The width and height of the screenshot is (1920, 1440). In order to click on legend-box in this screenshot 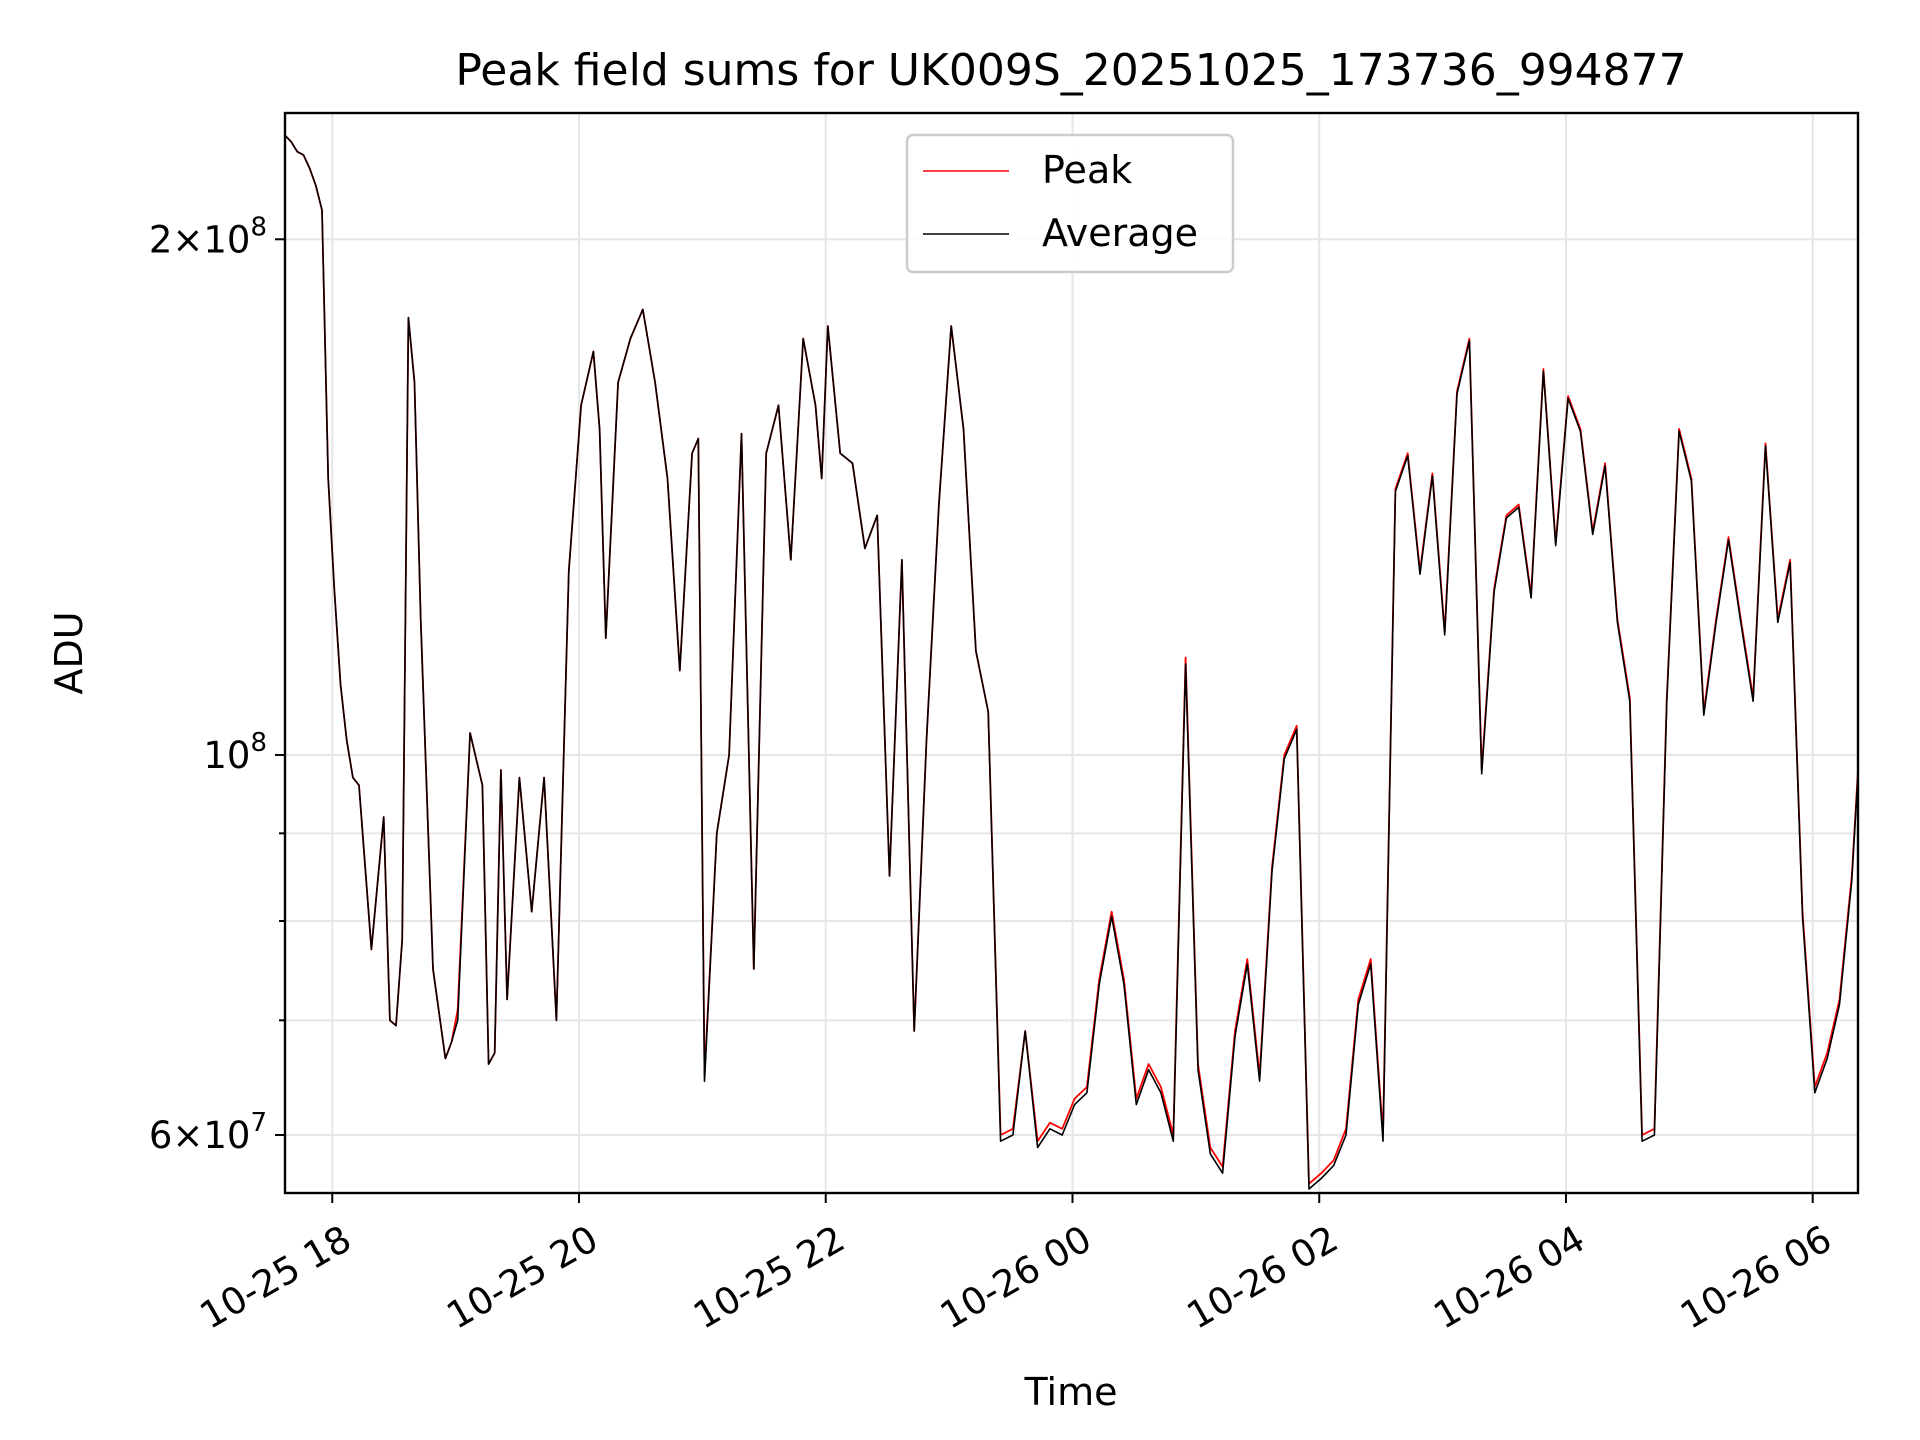, I will do `click(1070, 203)`.